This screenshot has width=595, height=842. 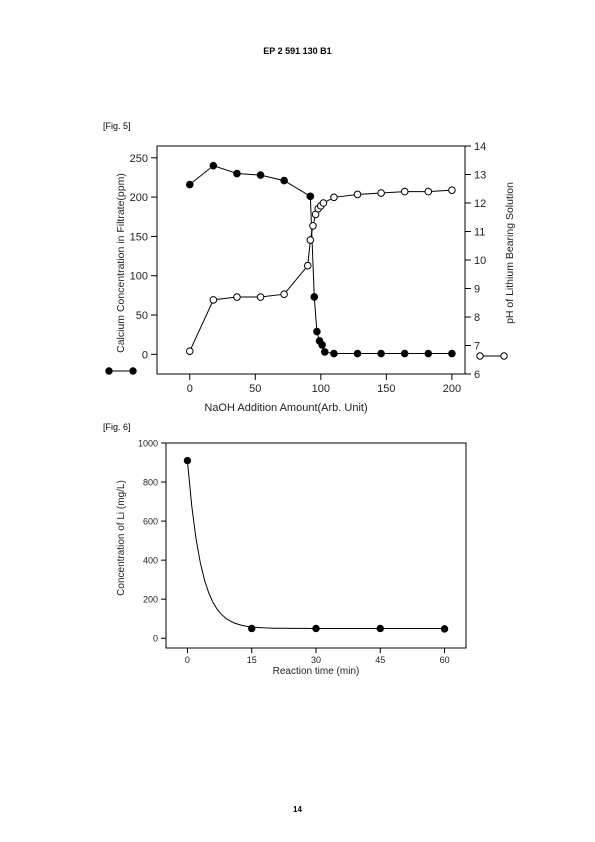 What do you see at coordinates (477, 290) in the screenshot?
I see `fig5-right-tick-label: 9` at bounding box center [477, 290].